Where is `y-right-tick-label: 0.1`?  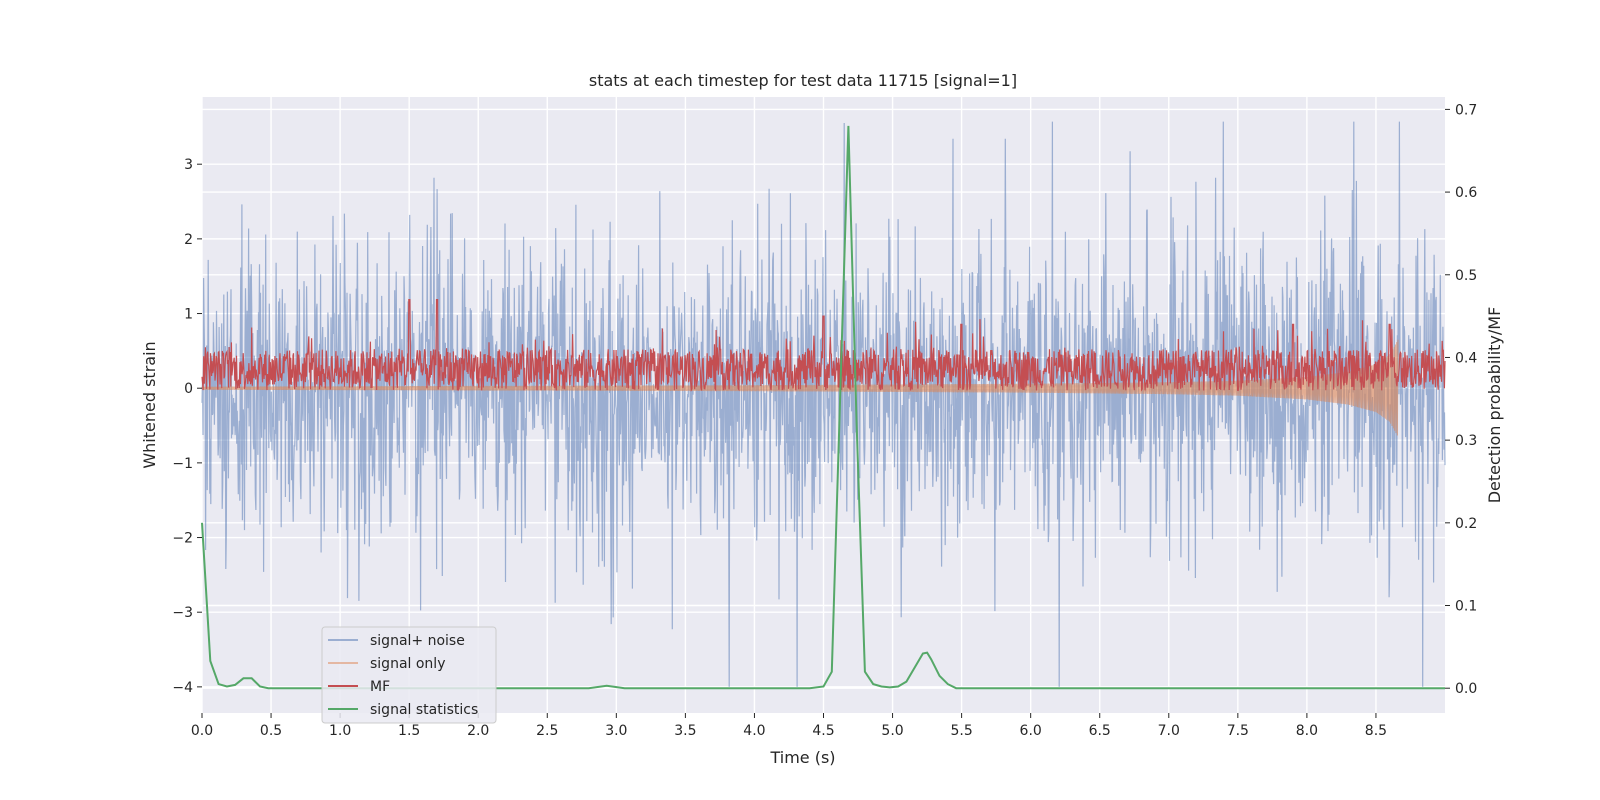 y-right-tick-label: 0.1 is located at coordinates (1466, 607).